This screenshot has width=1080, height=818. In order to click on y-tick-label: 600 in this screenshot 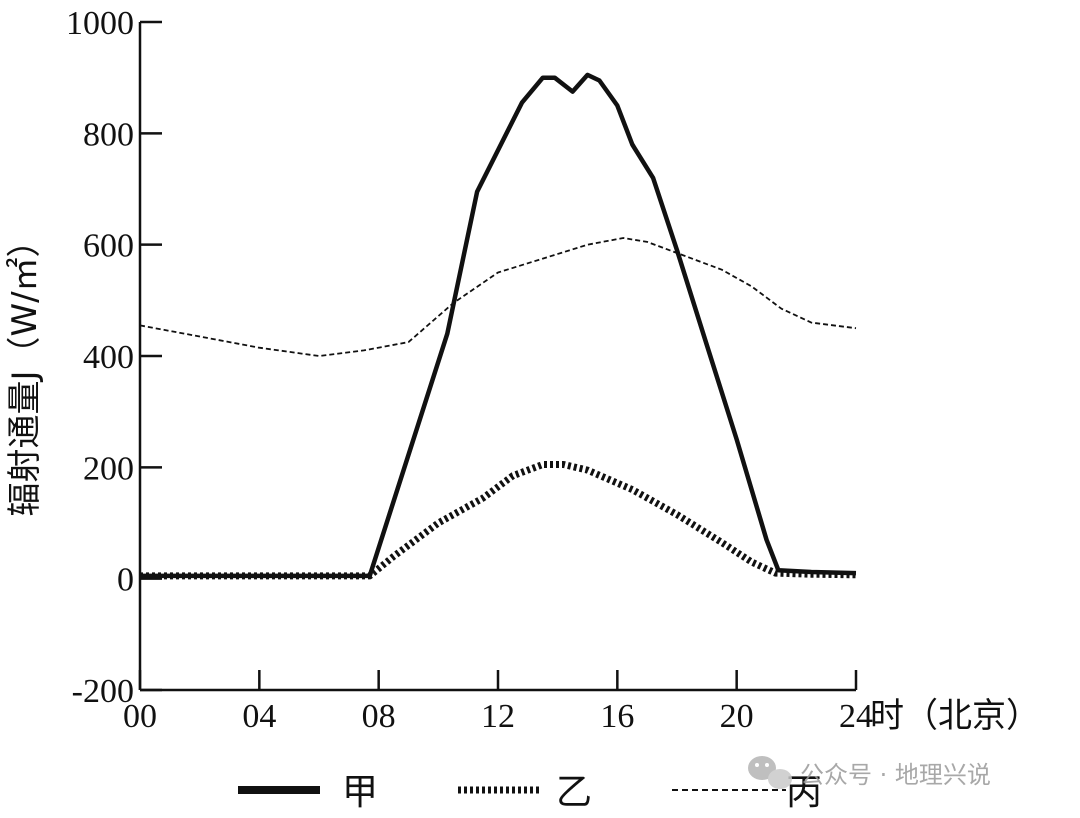, I will do `click(108, 246)`.